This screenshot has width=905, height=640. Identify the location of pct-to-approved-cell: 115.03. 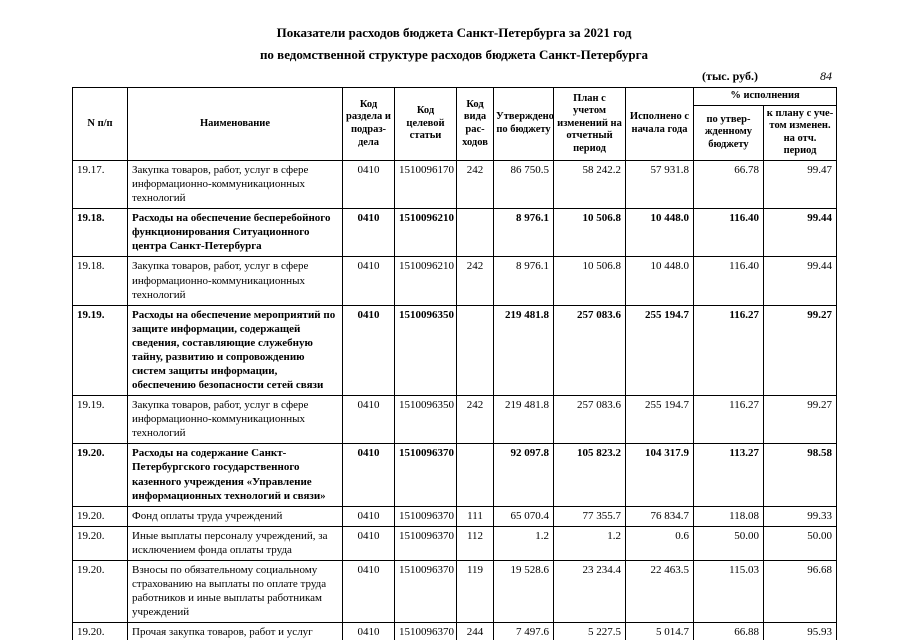
(728, 591).